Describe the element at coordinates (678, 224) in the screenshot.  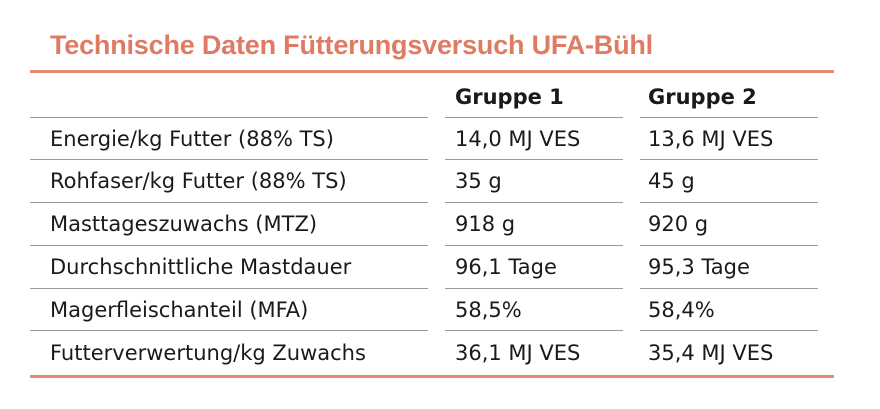
I see `gruppe-2-value: 920 g` at that location.